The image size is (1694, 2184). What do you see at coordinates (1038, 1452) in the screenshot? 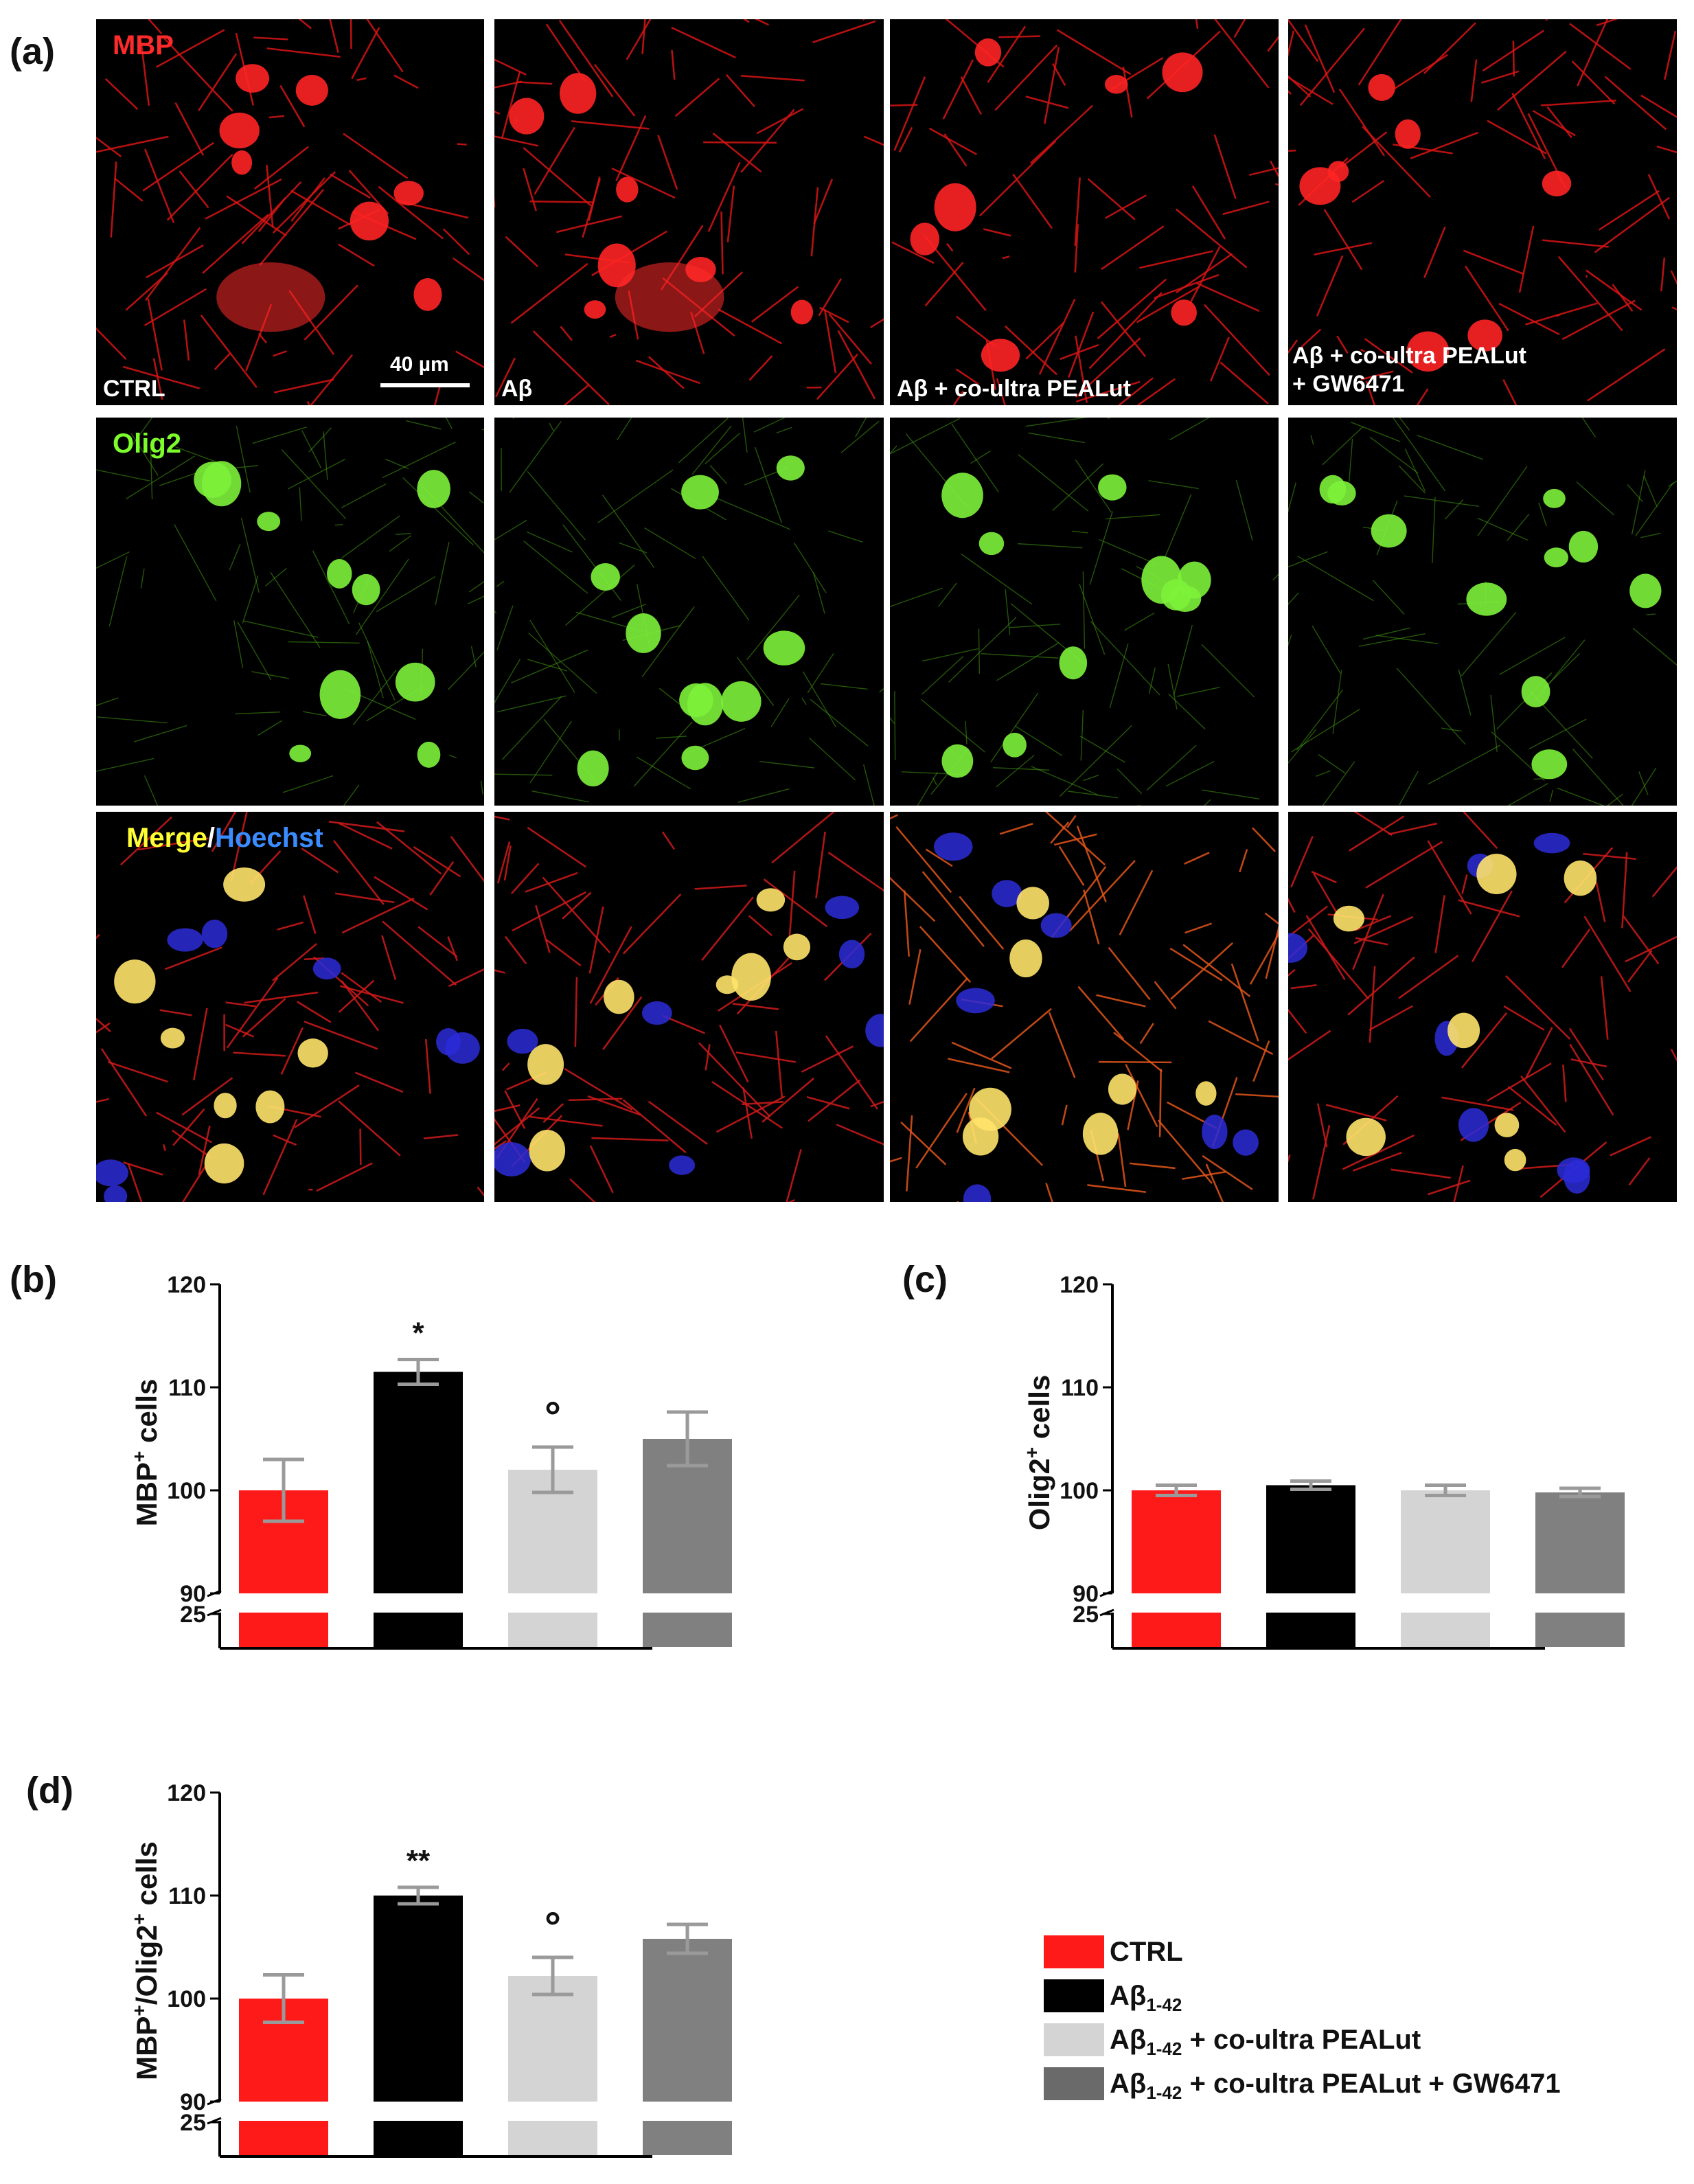
I see `y-axis-label: Olig2+ cells` at bounding box center [1038, 1452].